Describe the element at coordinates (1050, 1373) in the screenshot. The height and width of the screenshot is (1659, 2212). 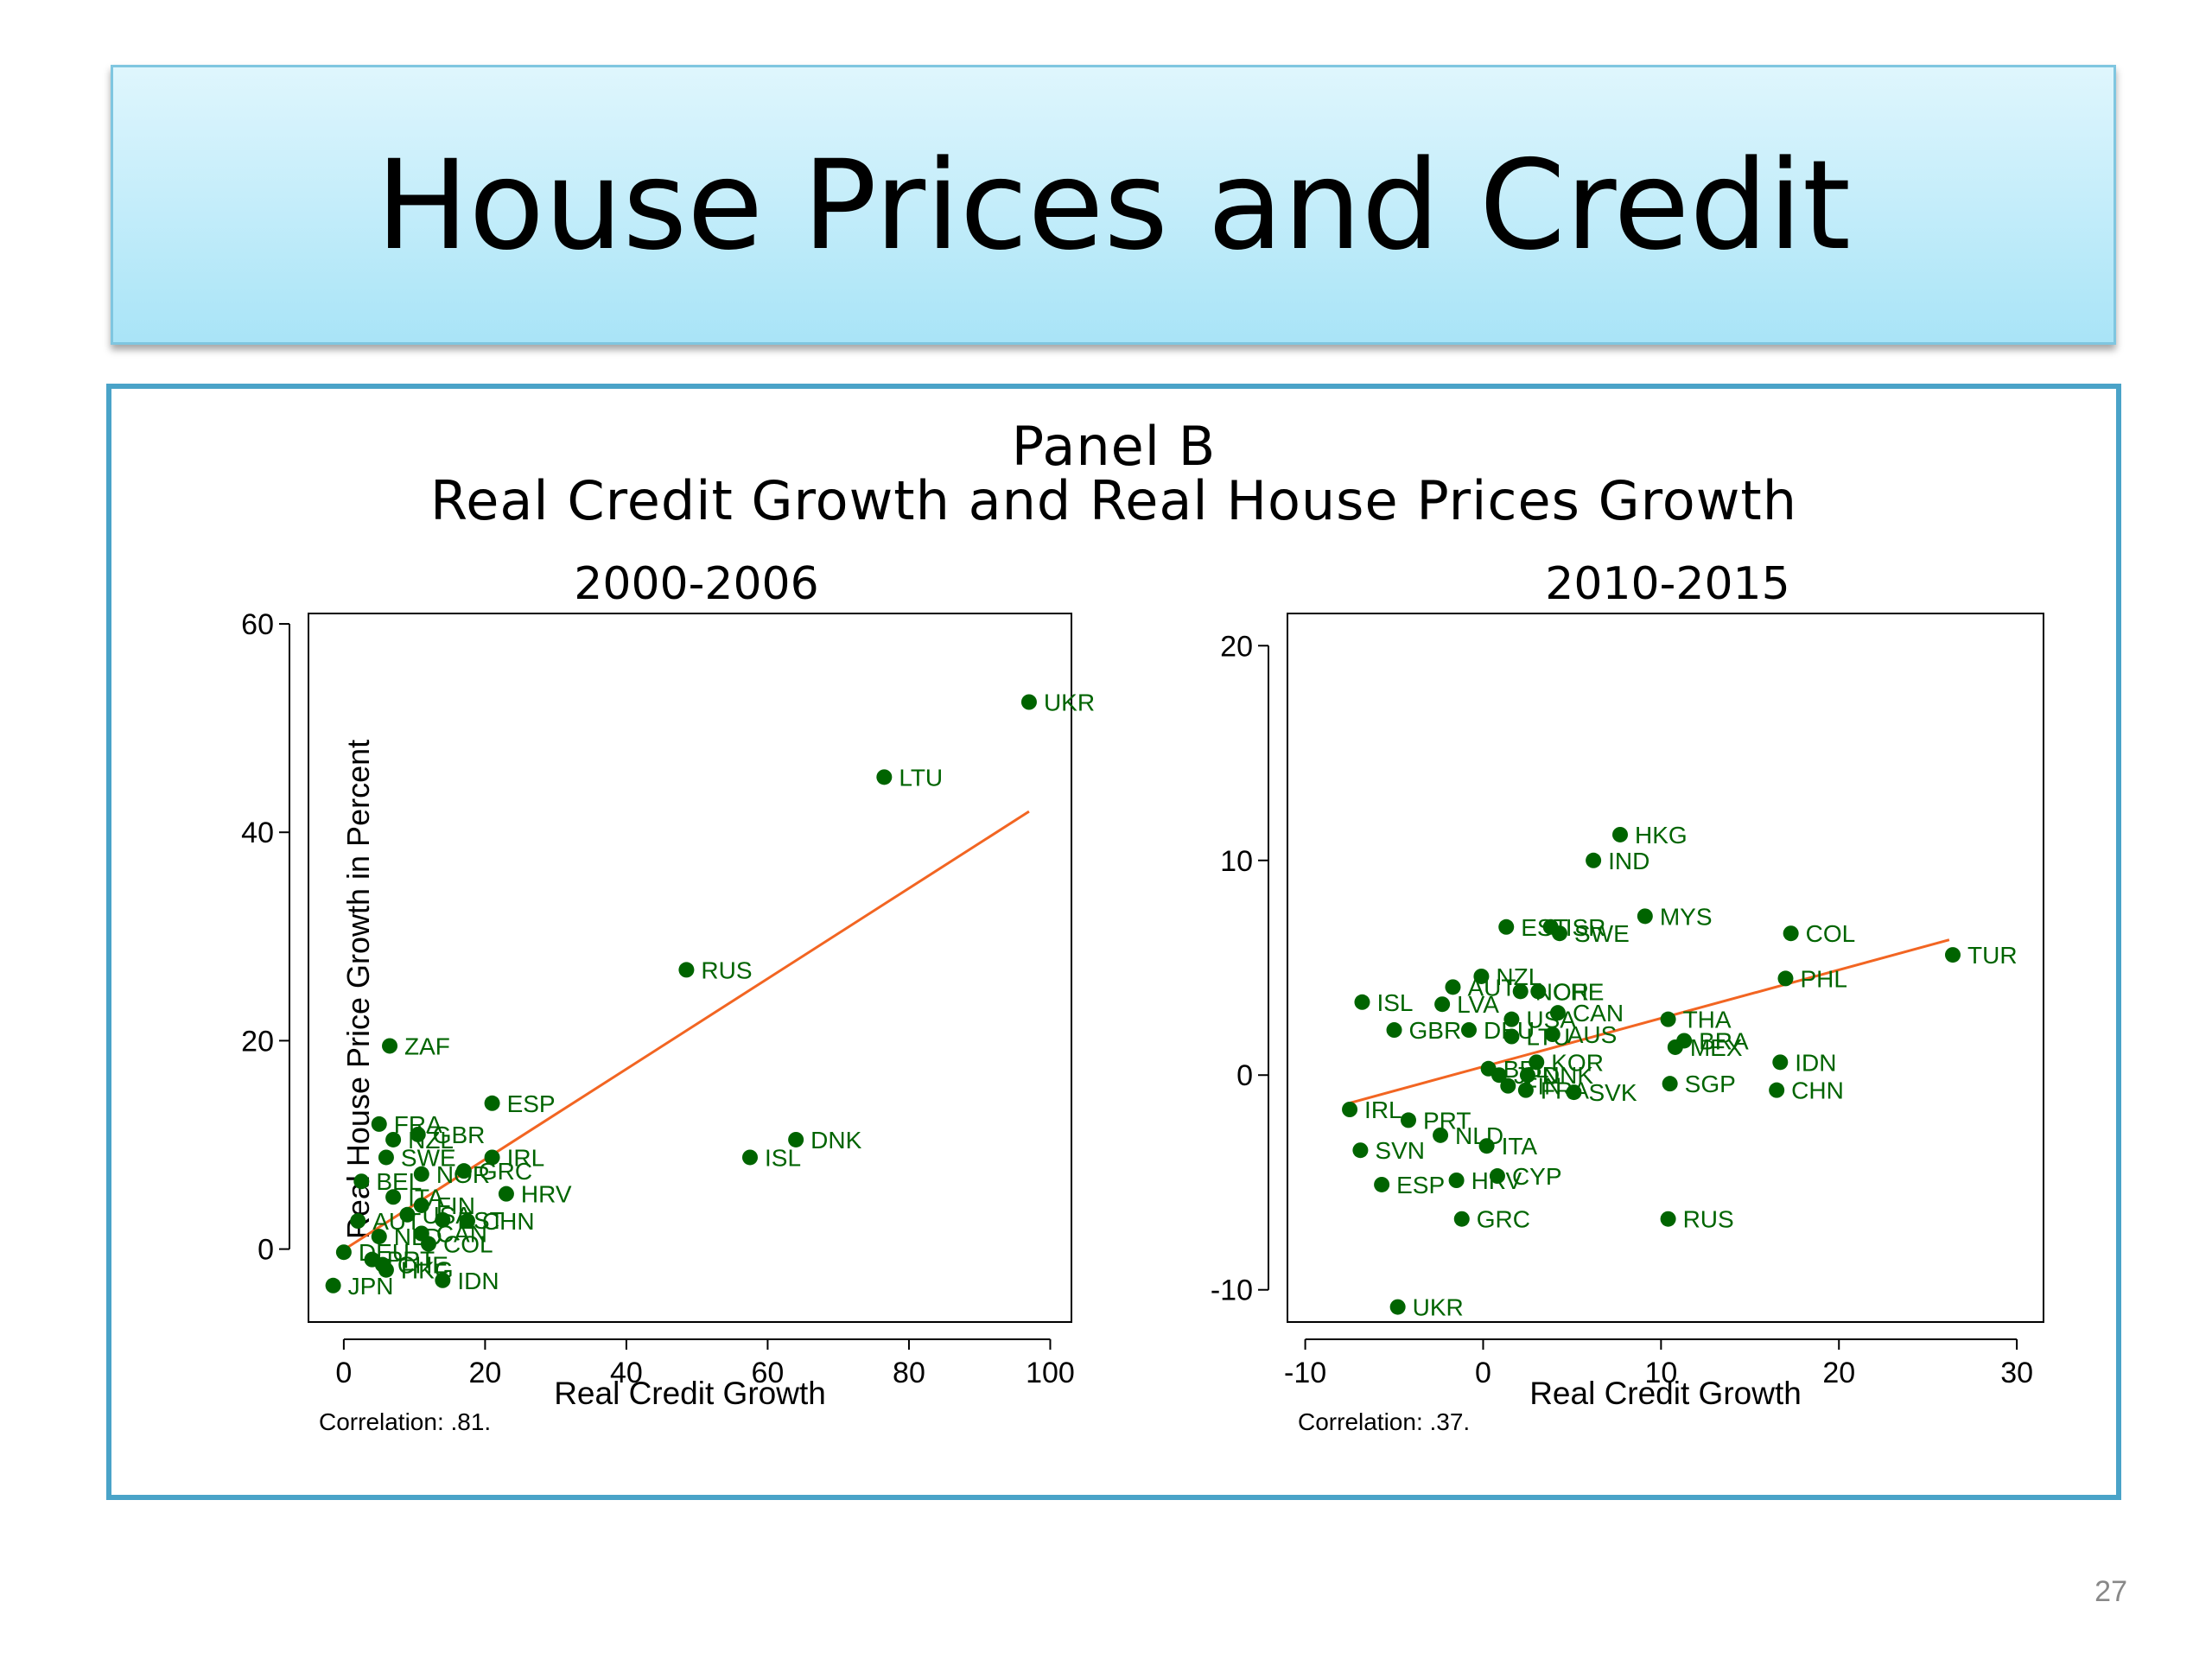
I see `x-tick-label: 100` at that location.